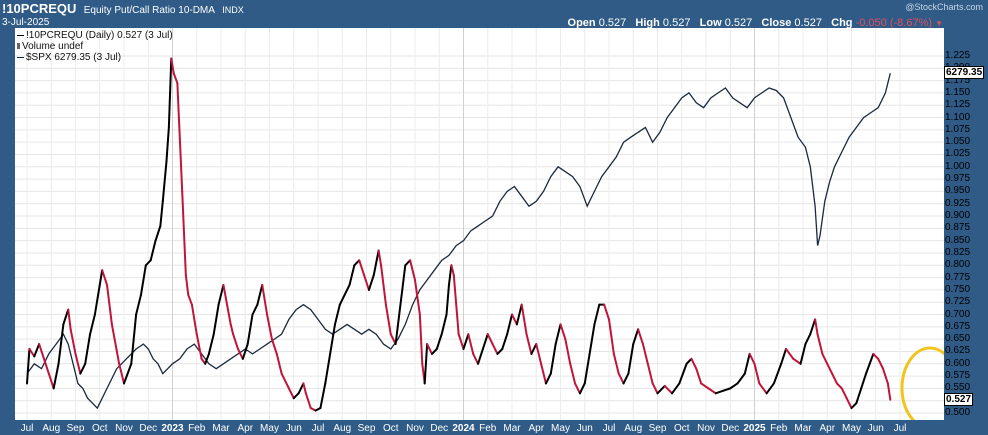 Image resolution: width=988 pixels, height=435 pixels. What do you see at coordinates (776, 23) in the screenshot?
I see `close-label: Close` at bounding box center [776, 23].